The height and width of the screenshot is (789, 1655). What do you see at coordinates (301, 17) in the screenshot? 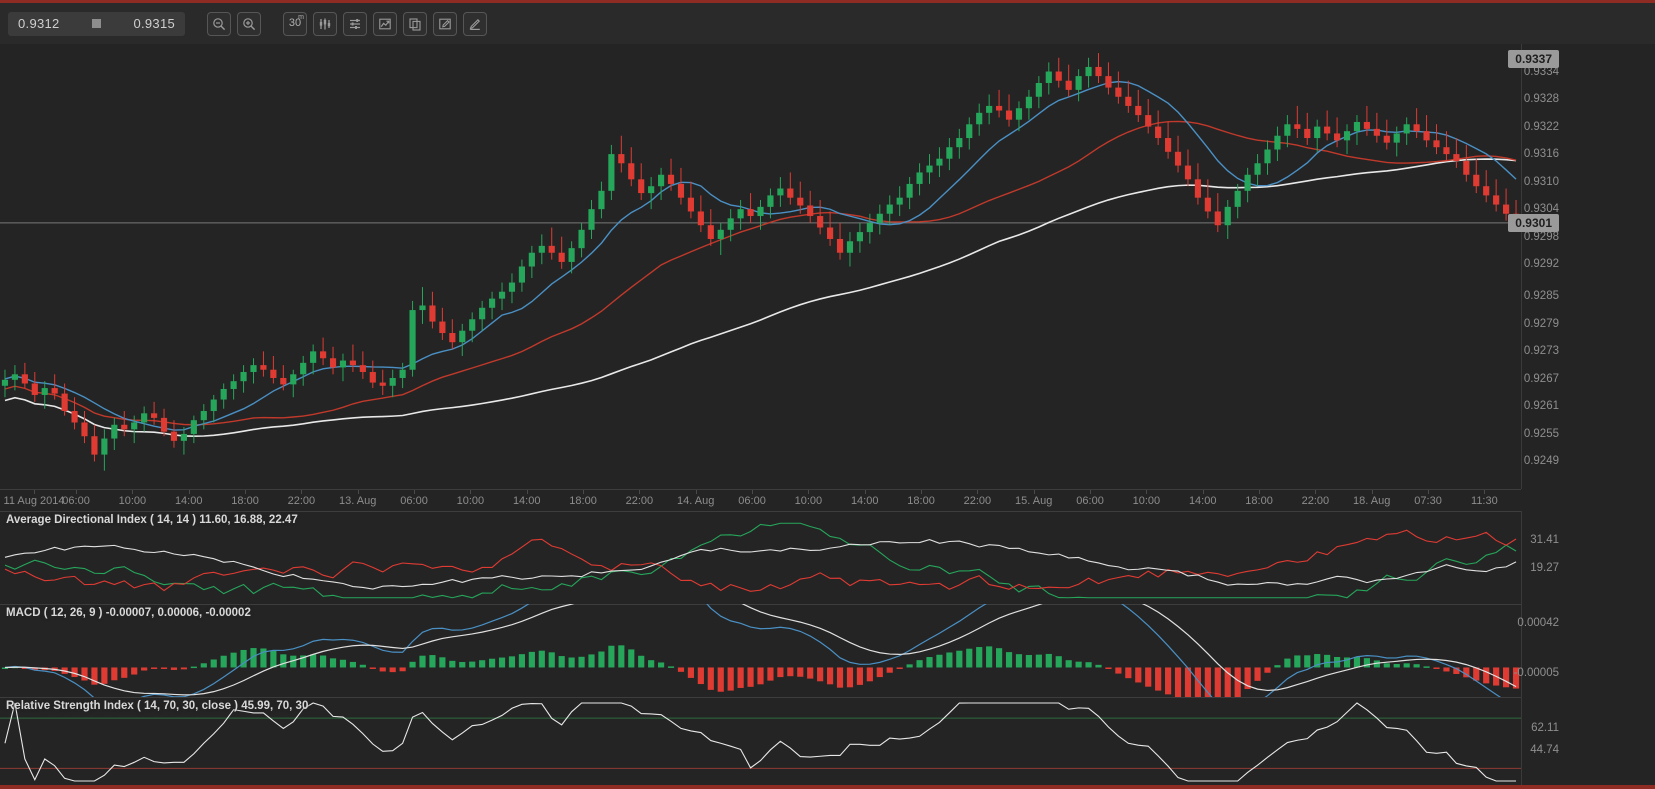
I see `timeframe-unit: m` at bounding box center [301, 17].